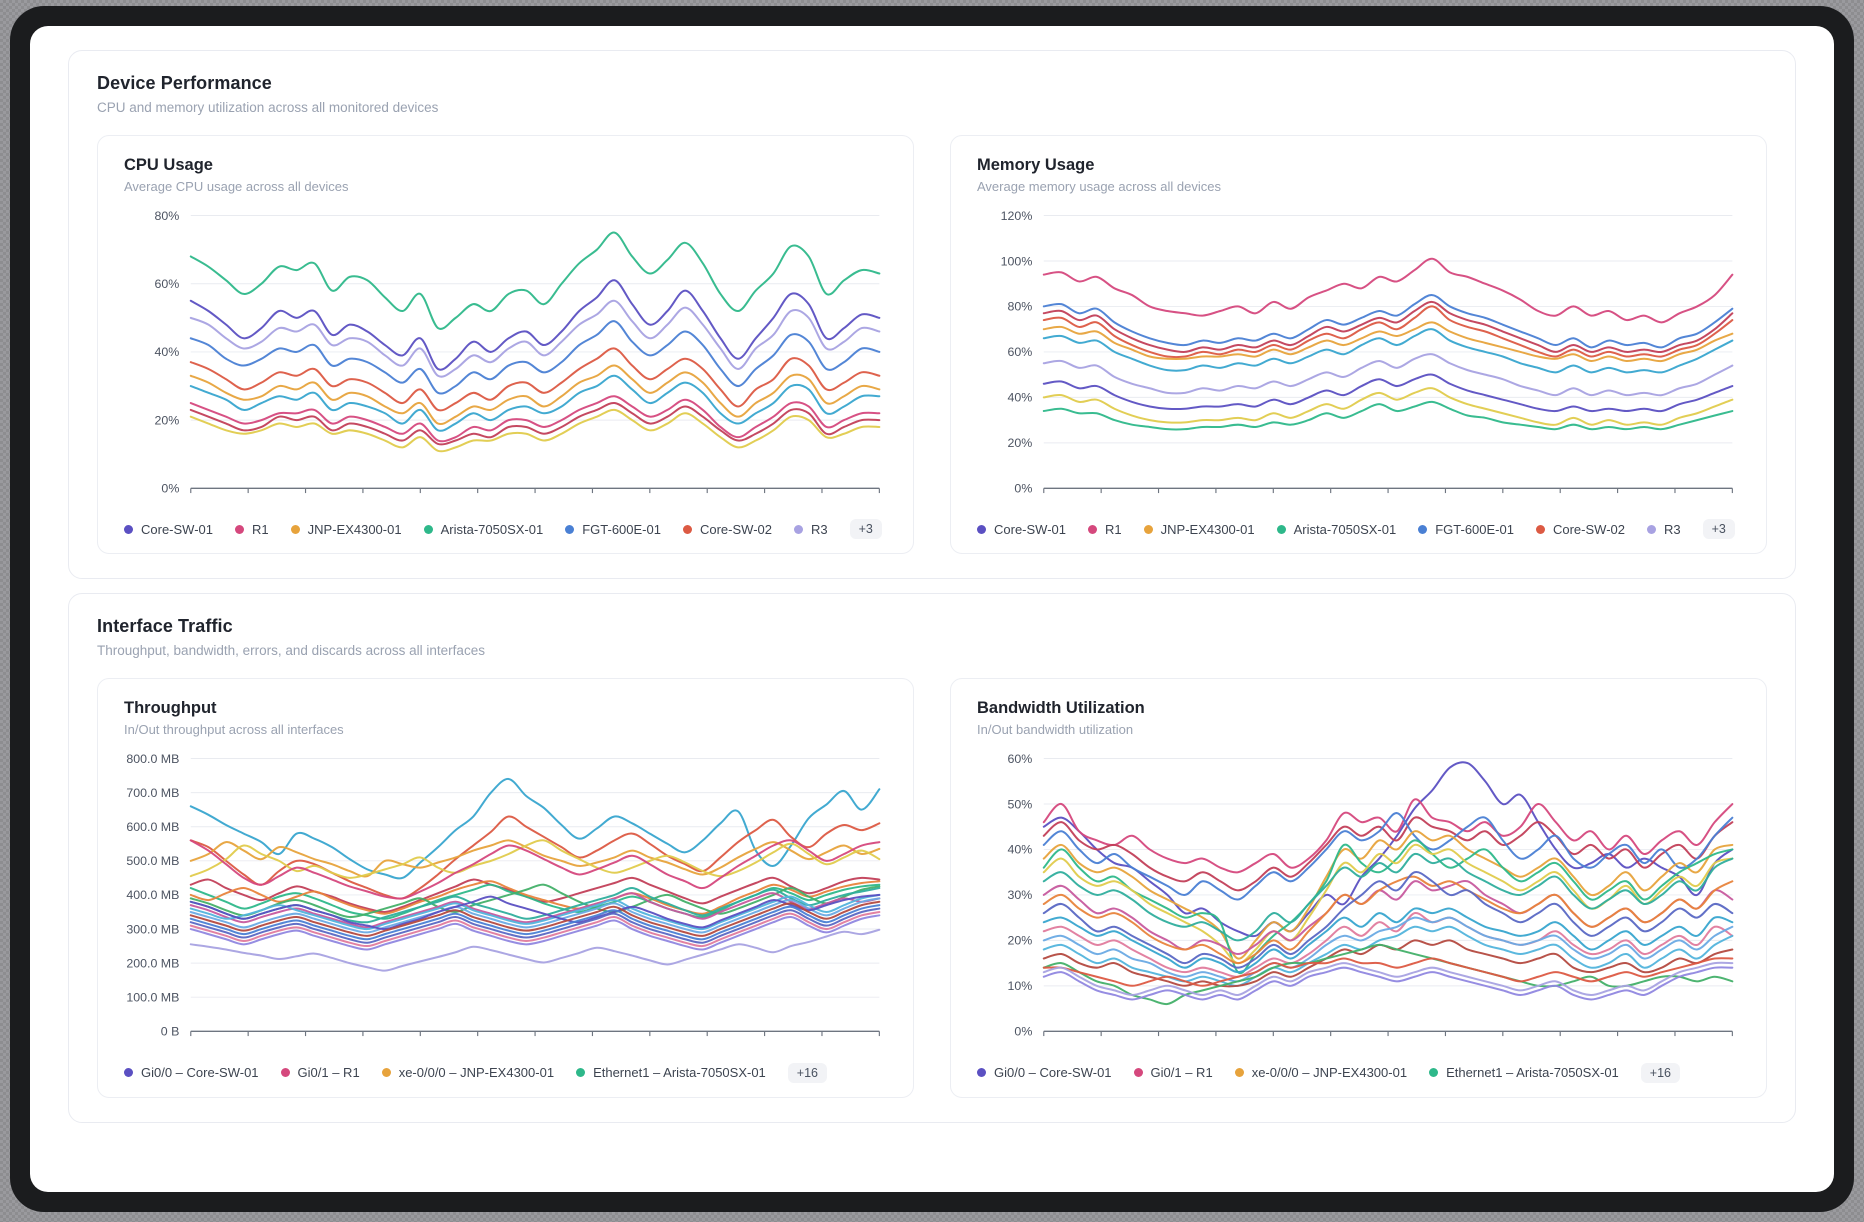 Image resolution: width=1864 pixels, height=1222 pixels. What do you see at coordinates (1099, 186) in the screenshot?
I see `chart-subtitle: Average memory usage across all devices` at bounding box center [1099, 186].